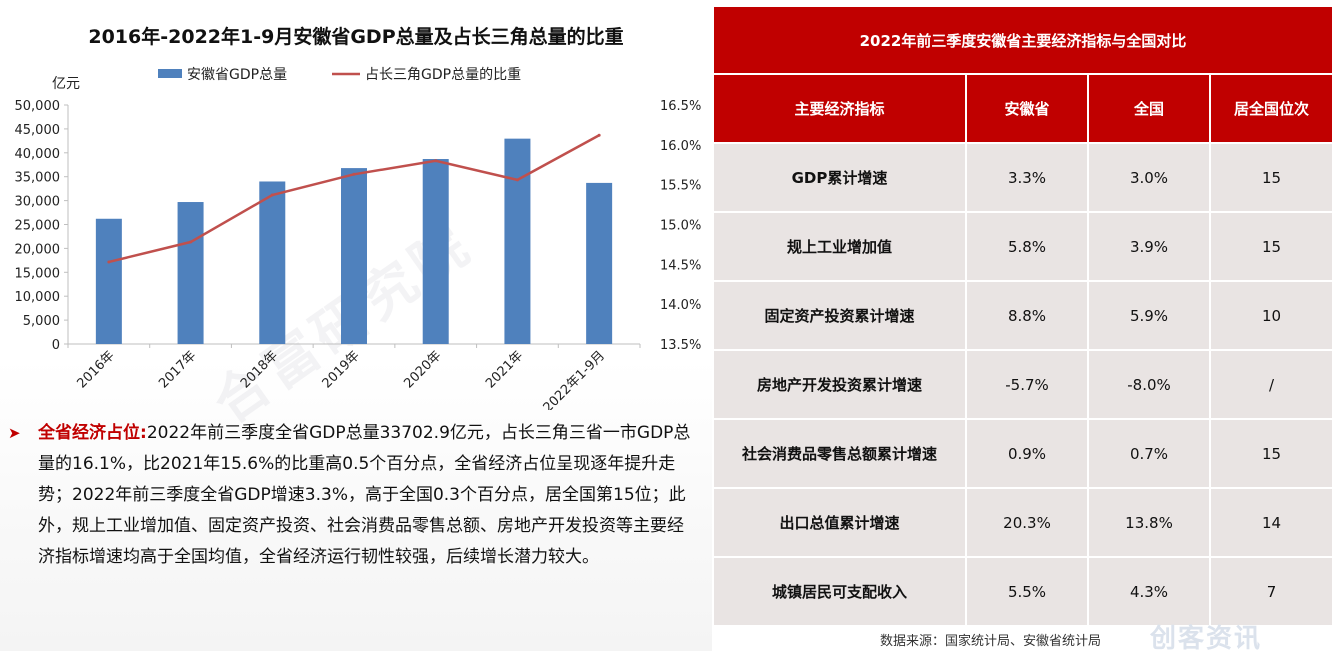  Describe the element at coordinates (839, 522) in the screenshot. I see `cell-indicator: 出口总值累计增速` at that location.